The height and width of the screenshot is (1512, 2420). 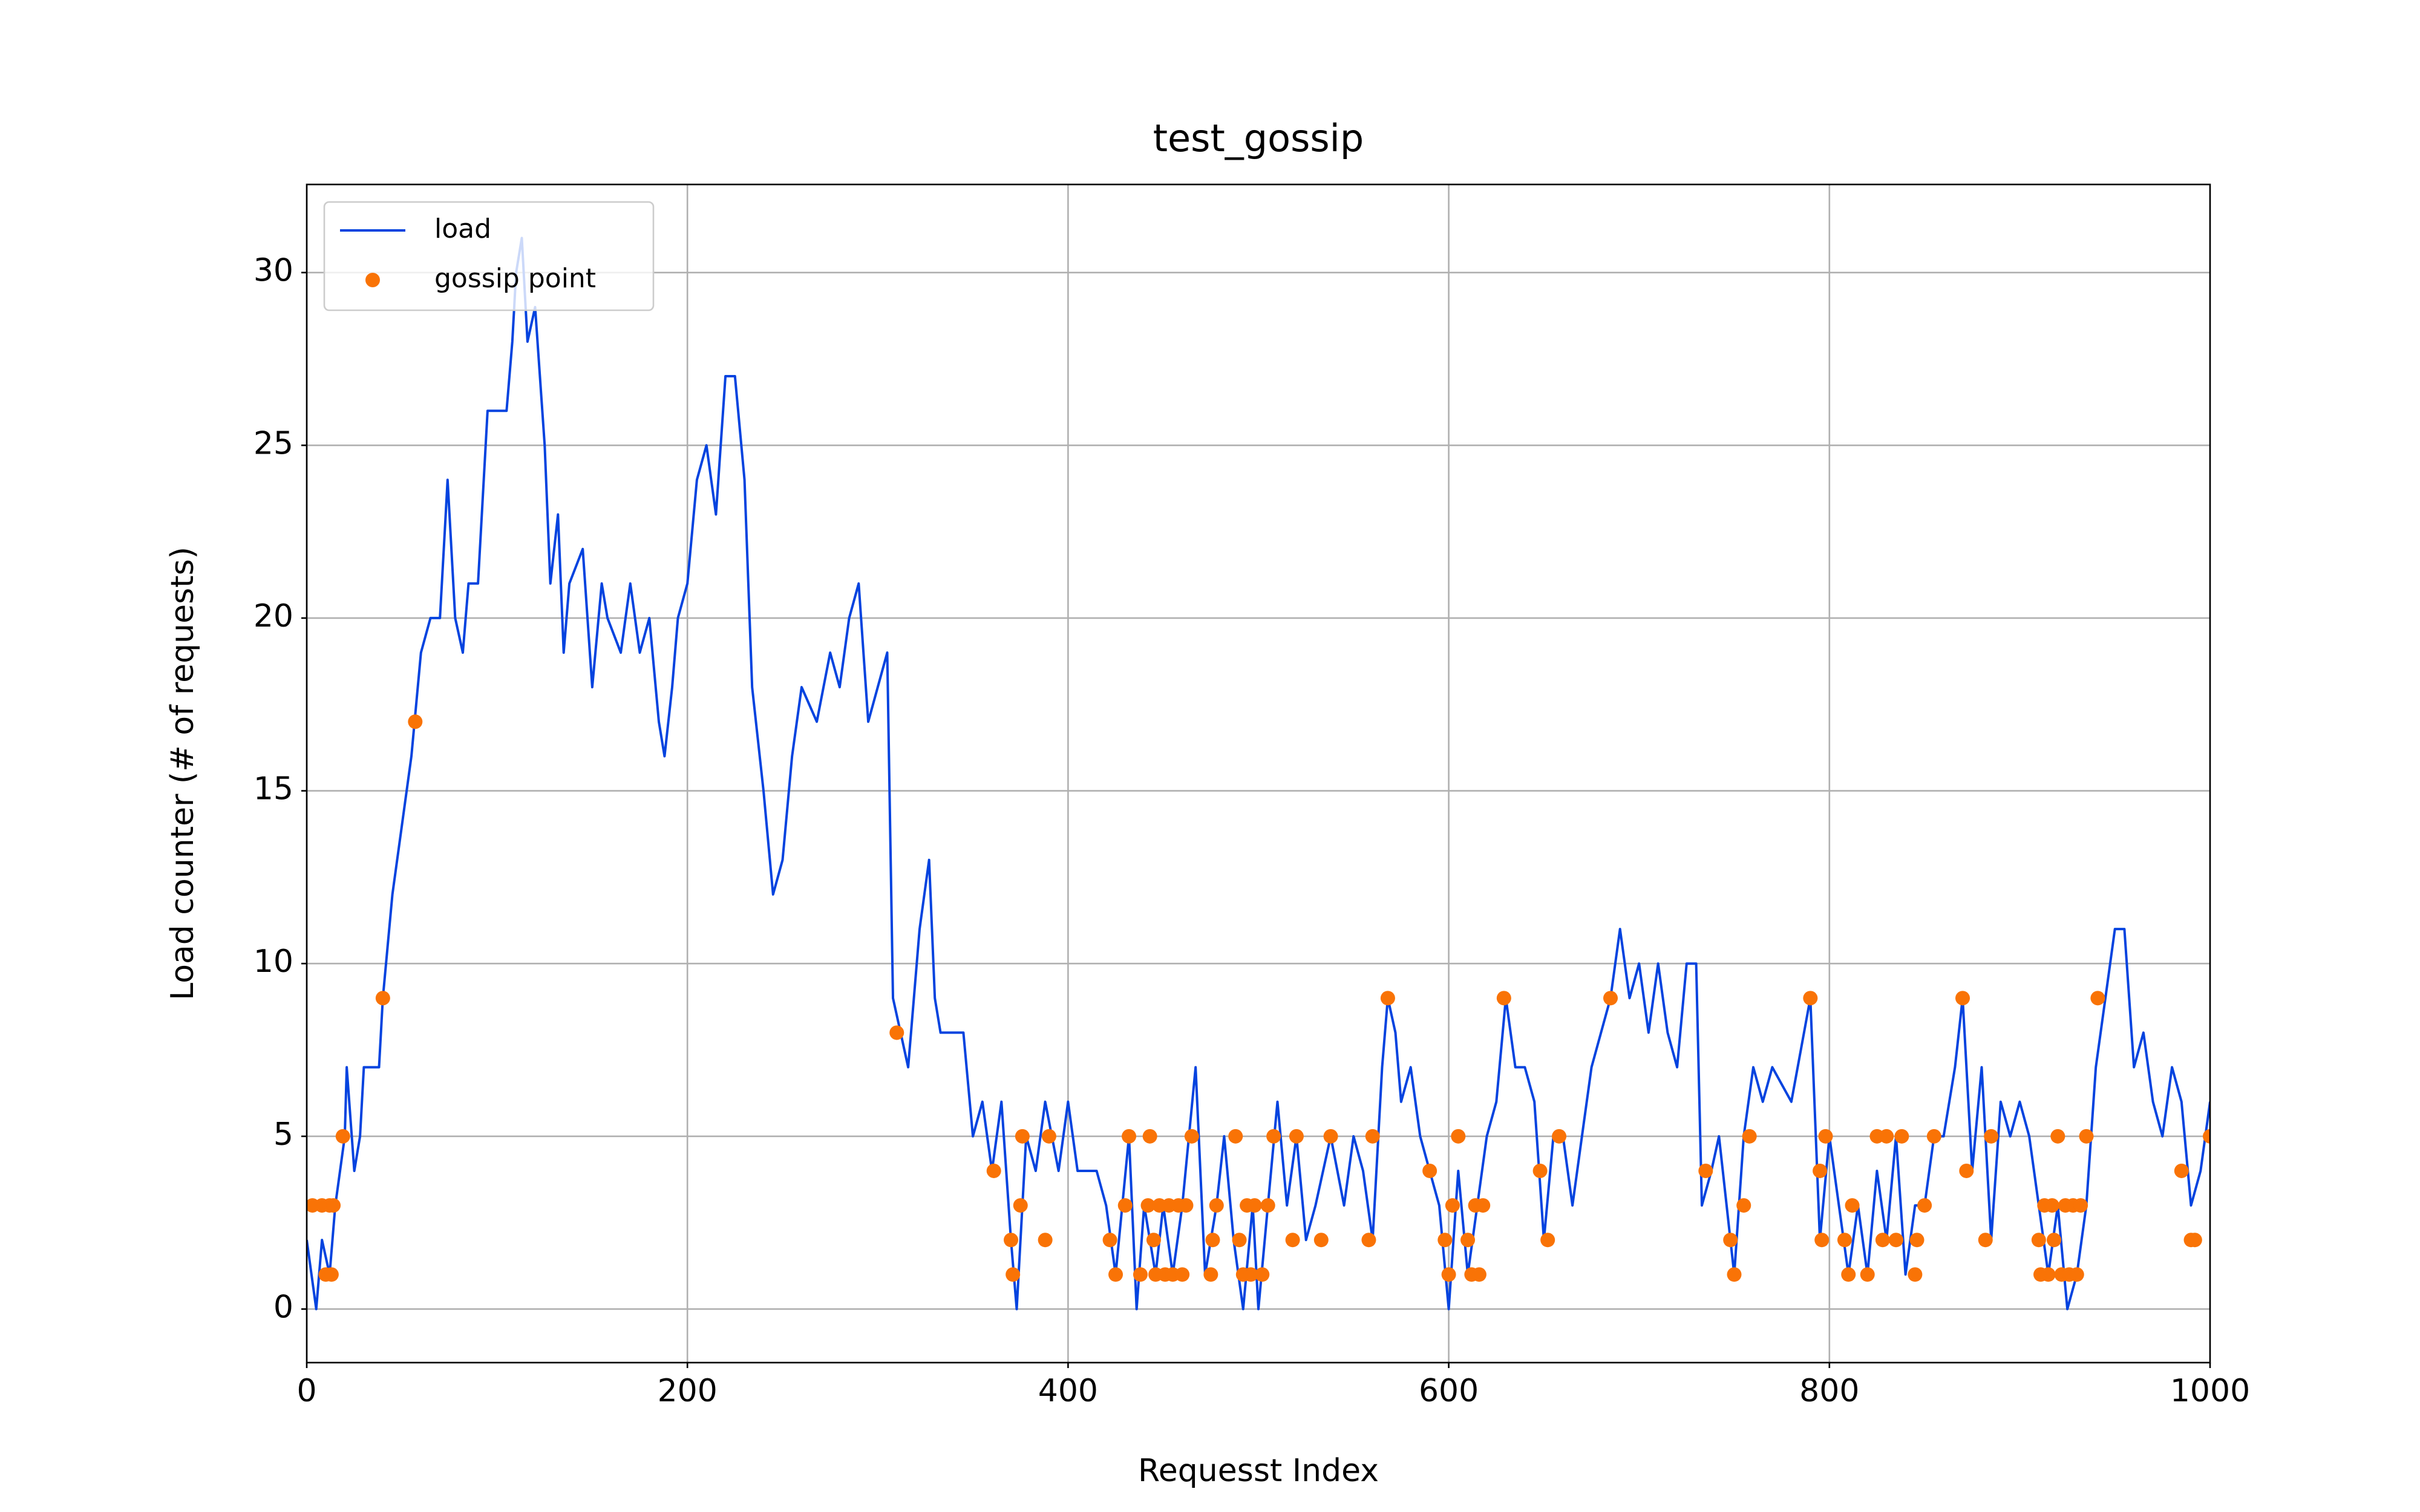 What do you see at coordinates (1258, 138) in the screenshot?
I see `chart-title: test_gossip` at bounding box center [1258, 138].